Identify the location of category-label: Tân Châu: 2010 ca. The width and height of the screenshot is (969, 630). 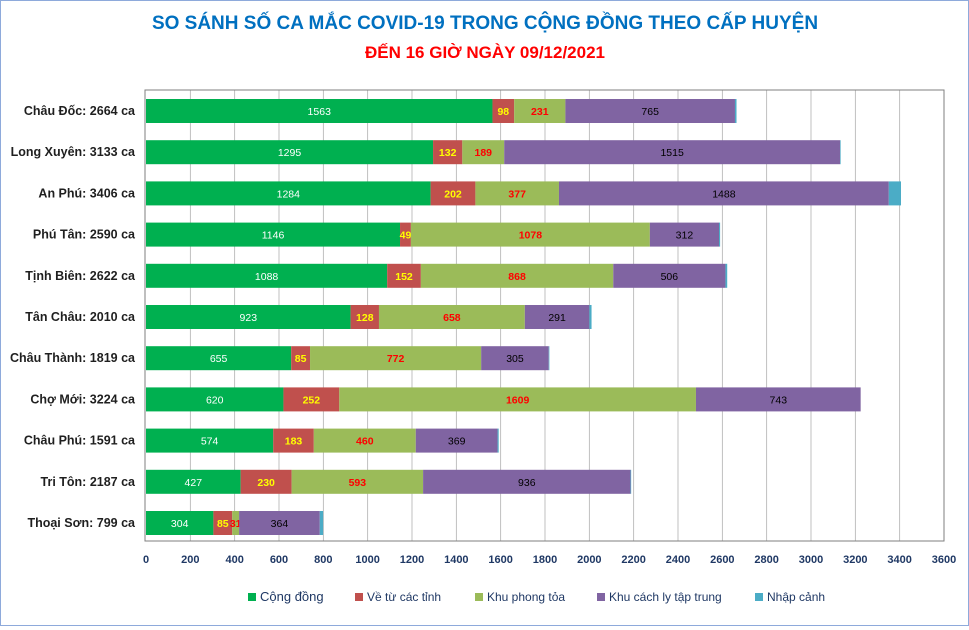
(80, 317).